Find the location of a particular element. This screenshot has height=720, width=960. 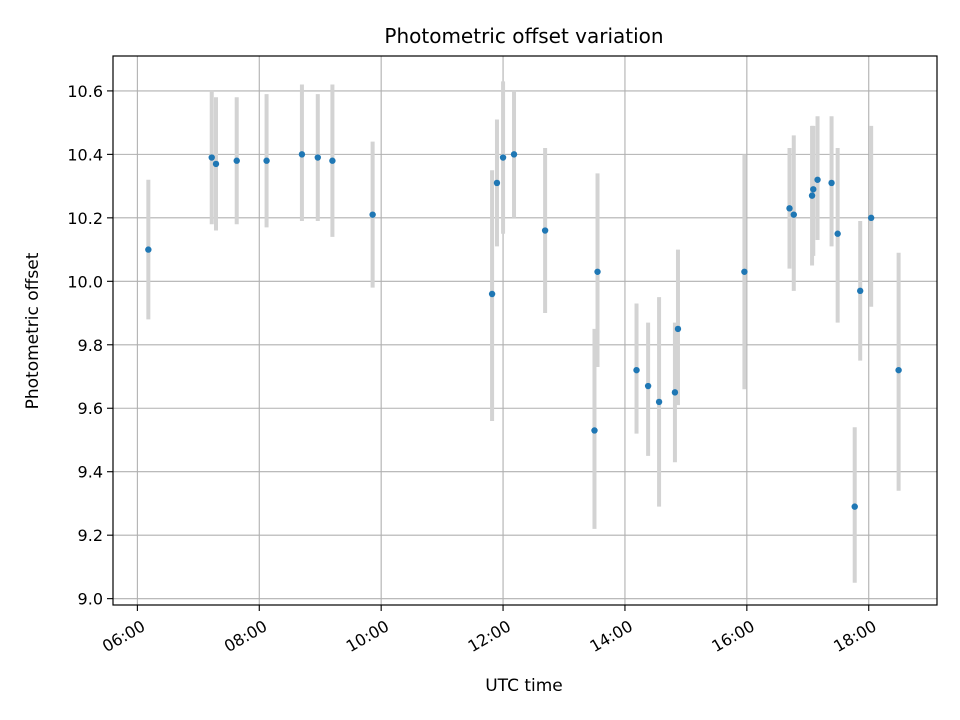

chart-title: Photometric offset variation is located at coordinates (523, 36).